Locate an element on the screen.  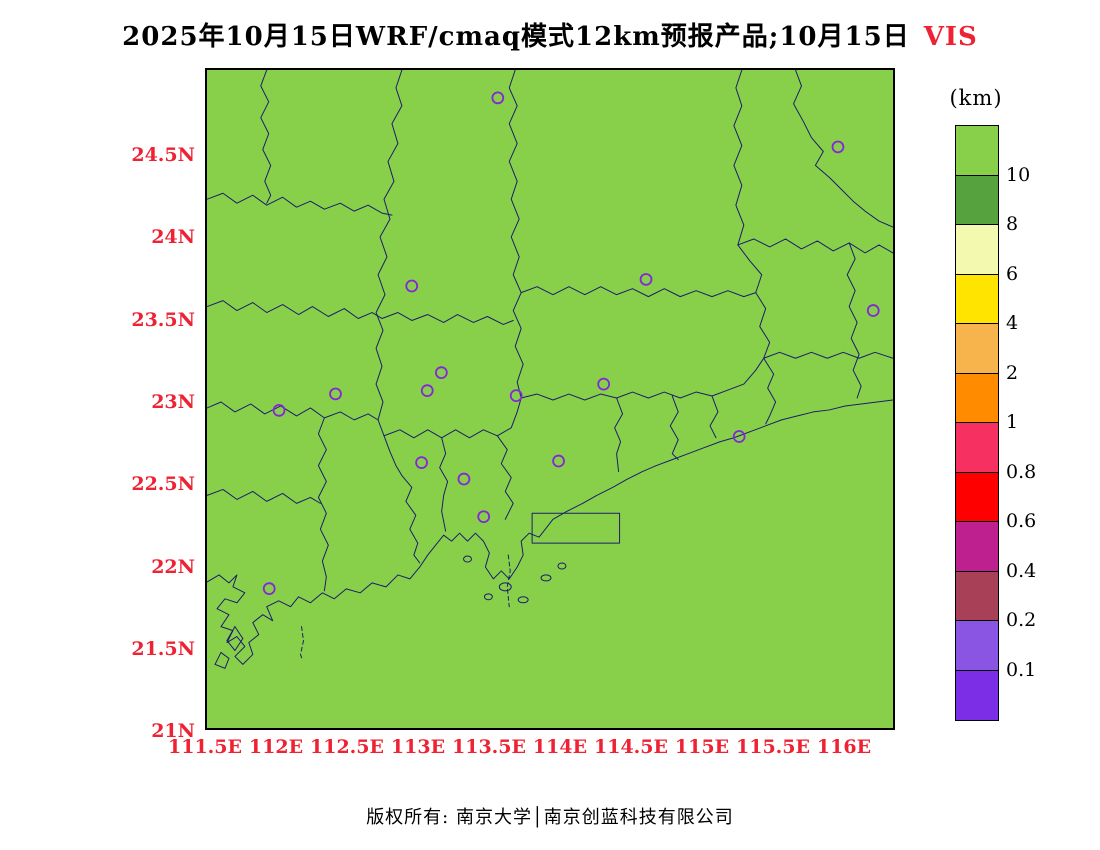
colorbar-tick-label: 4 is located at coordinates (1012, 323).